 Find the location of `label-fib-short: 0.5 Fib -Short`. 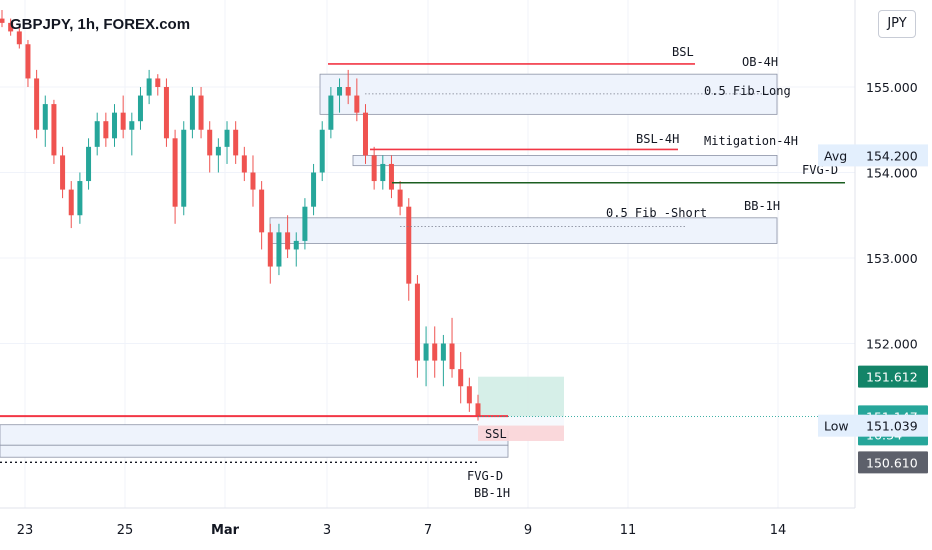

label-fib-short: 0.5 Fib -Short is located at coordinates (656, 213).